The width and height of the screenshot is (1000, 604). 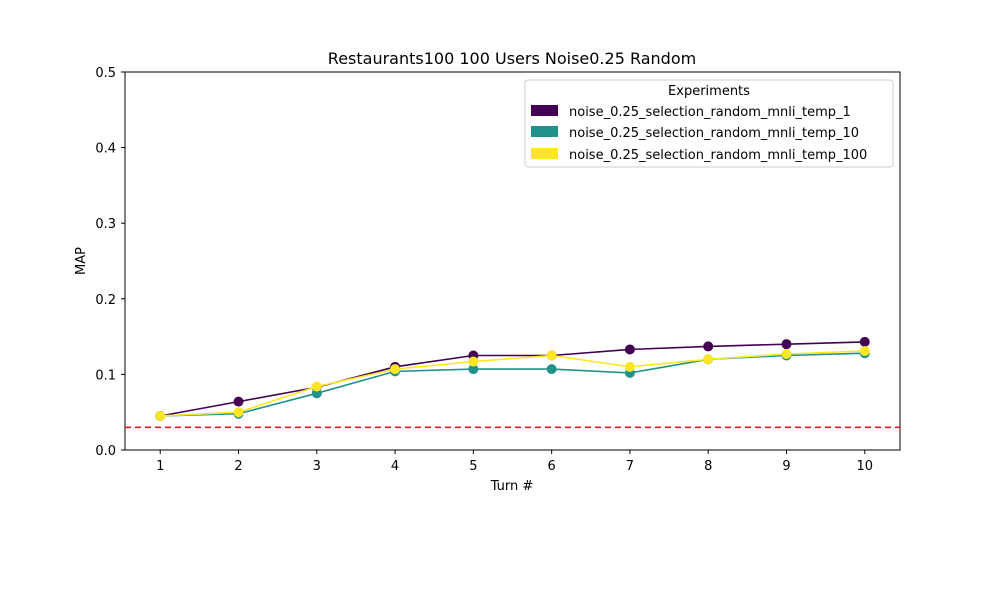 What do you see at coordinates (630, 466) in the screenshot?
I see `x-tick-label: 7` at bounding box center [630, 466].